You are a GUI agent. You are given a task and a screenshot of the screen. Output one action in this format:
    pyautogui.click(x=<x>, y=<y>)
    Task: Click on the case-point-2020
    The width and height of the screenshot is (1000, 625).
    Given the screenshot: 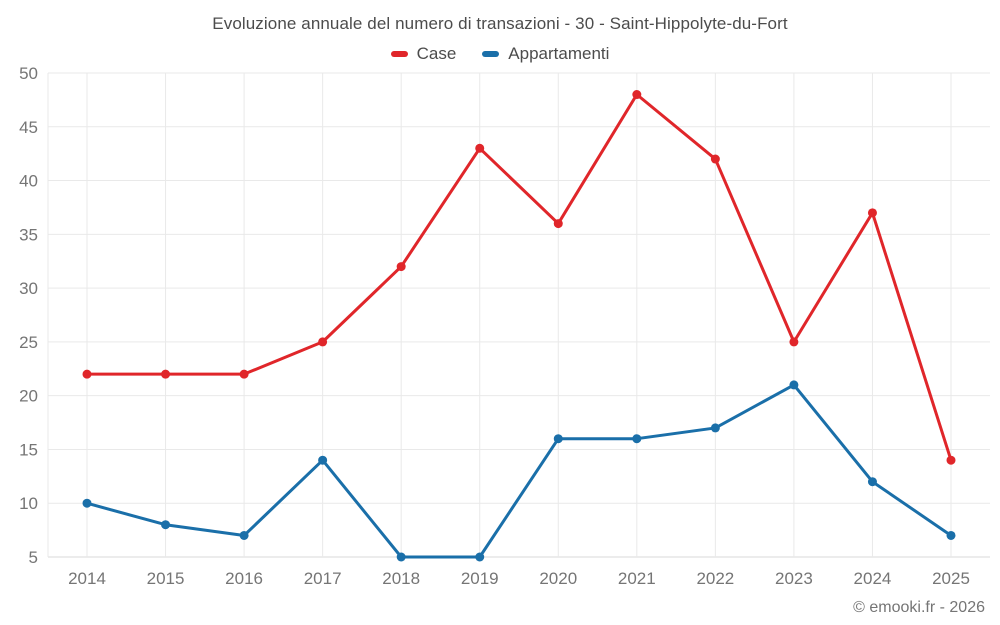 What is the action you would take?
    pyautogui.click(x=558, y=224)
    